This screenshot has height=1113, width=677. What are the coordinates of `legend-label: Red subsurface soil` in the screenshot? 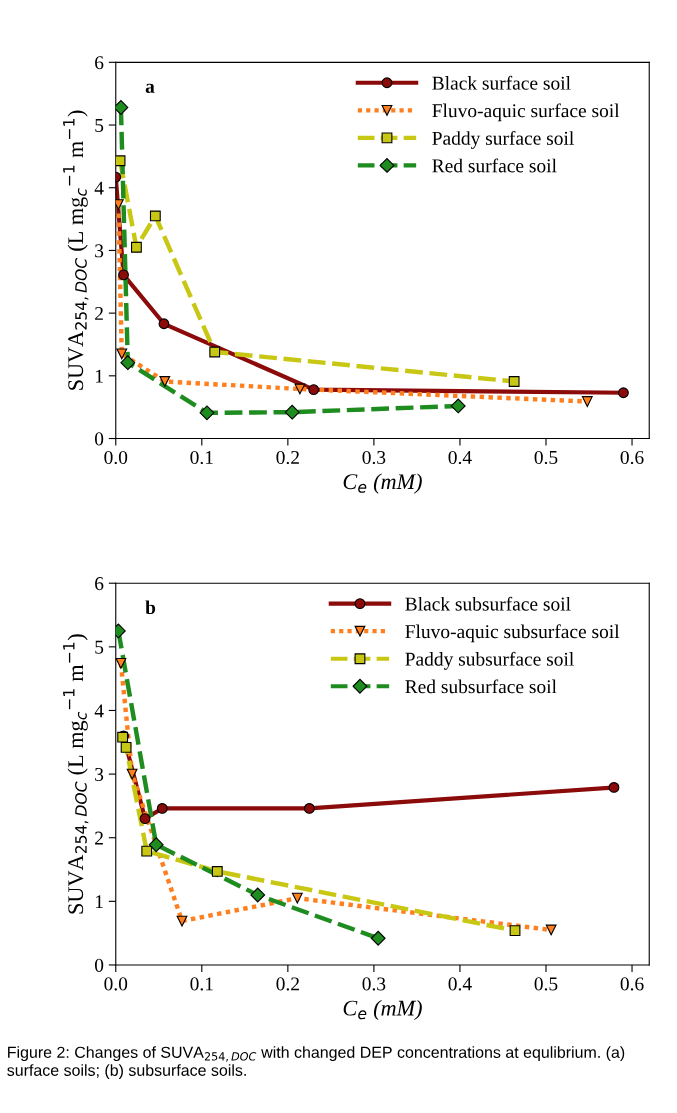 It's located at (481, 686).